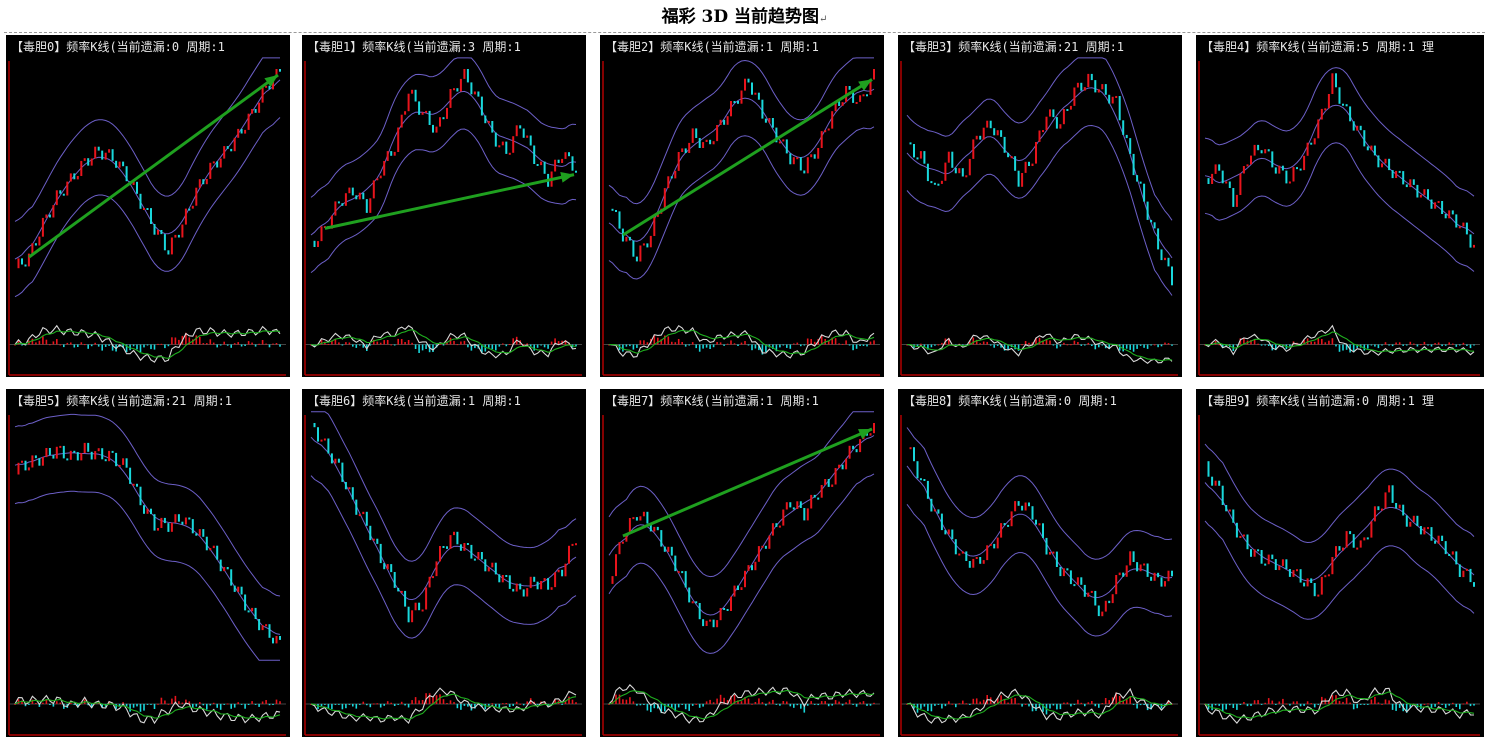 The width and height of the screenshot is (1489, 741). I want to click on chart-panel-5: 【毒胆5】频率K线(当前遗漏:21 周期:1, so click(148, 563).